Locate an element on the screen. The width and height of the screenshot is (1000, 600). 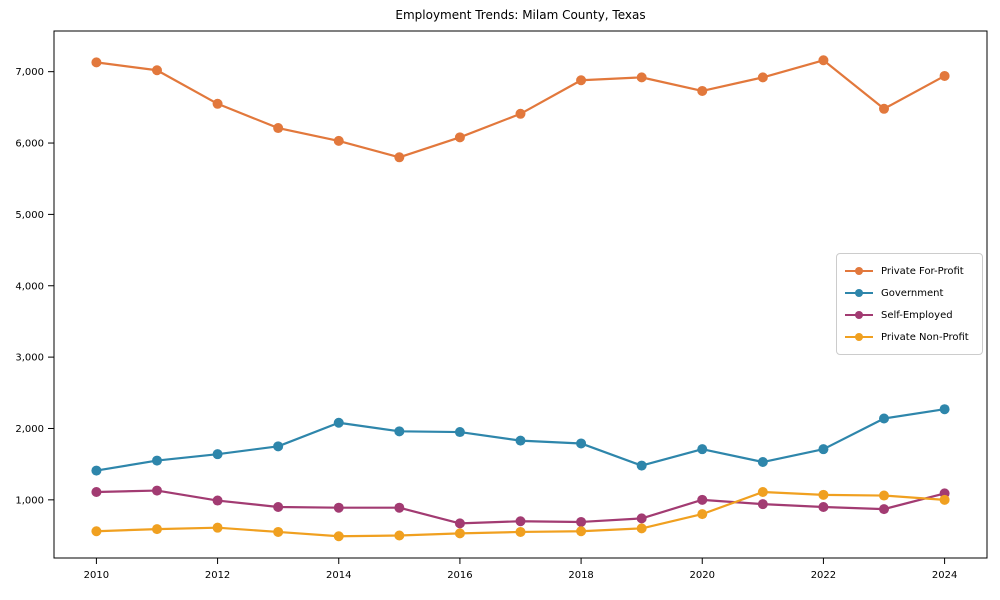
legend-item: Private For-Profit is located at coordinates (909, 271).